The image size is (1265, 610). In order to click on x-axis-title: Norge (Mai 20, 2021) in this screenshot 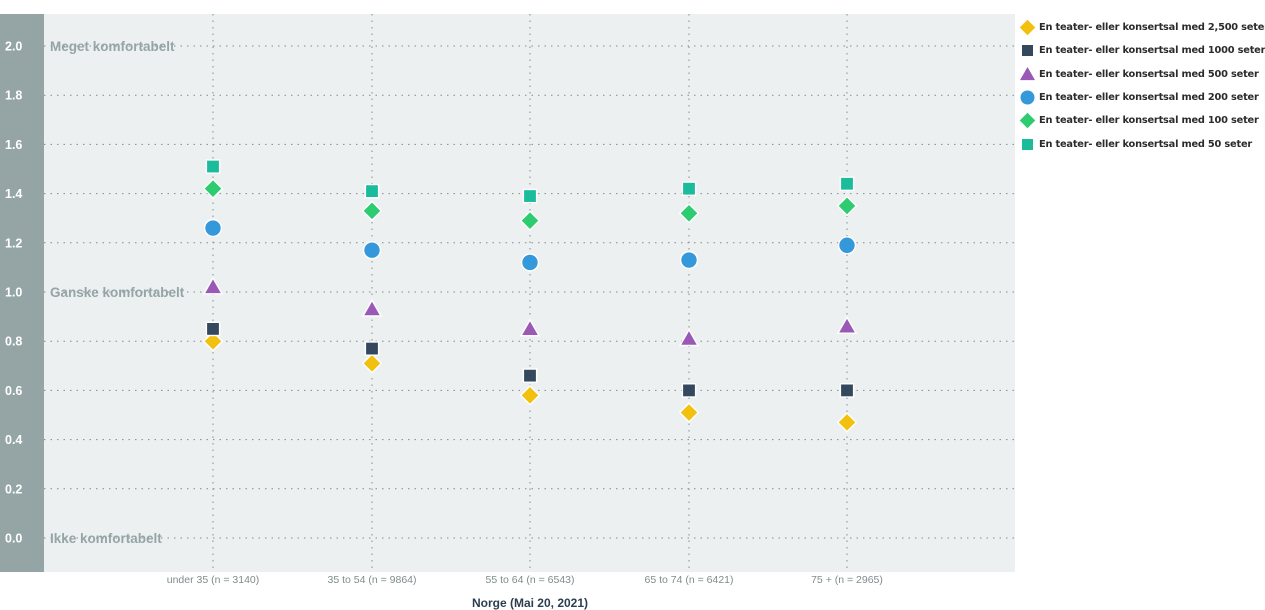, I will do `click(530, 603)`.